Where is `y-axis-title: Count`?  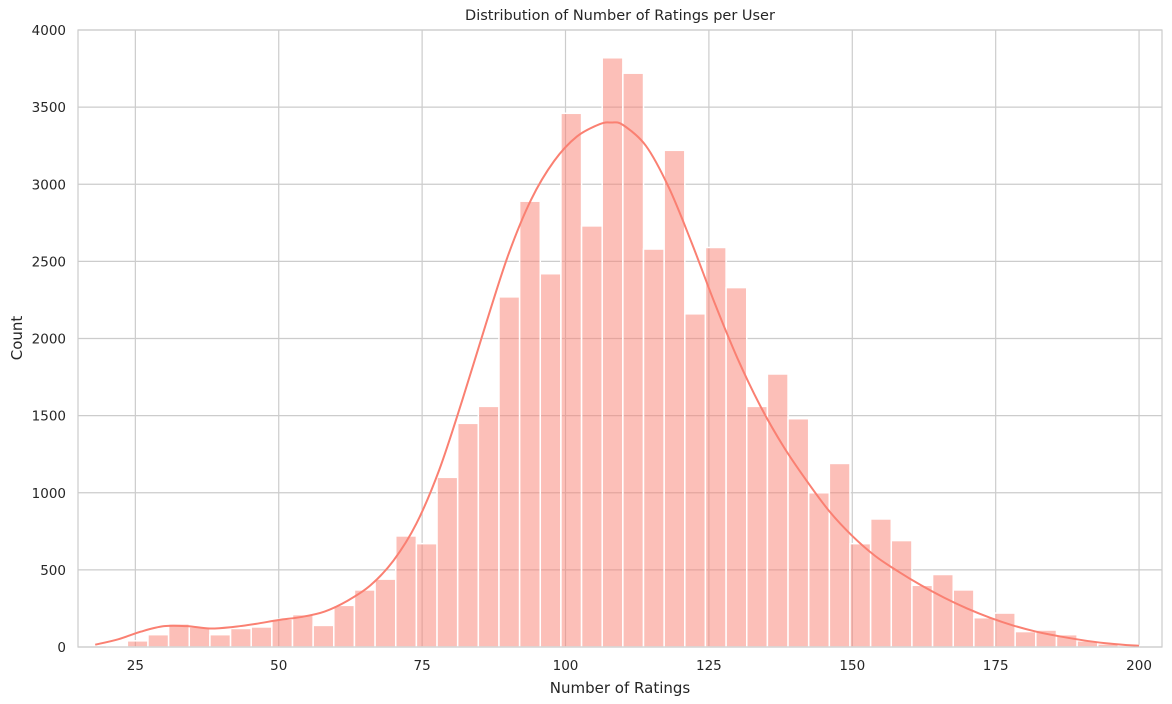 y-axis-title: Count is located at coordinates (17, 338).